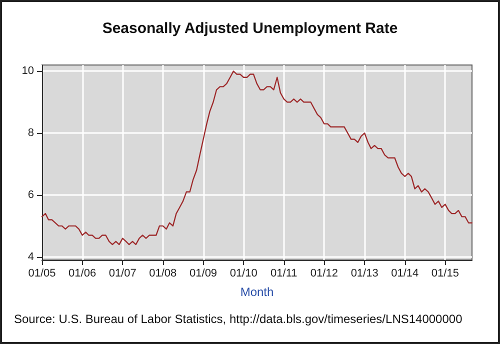 The image size is (500, 344). What do you see at coordinates (31, 256) in the screenshot?
I see `y-tick-label: 4` at bounding box center [31, 256].